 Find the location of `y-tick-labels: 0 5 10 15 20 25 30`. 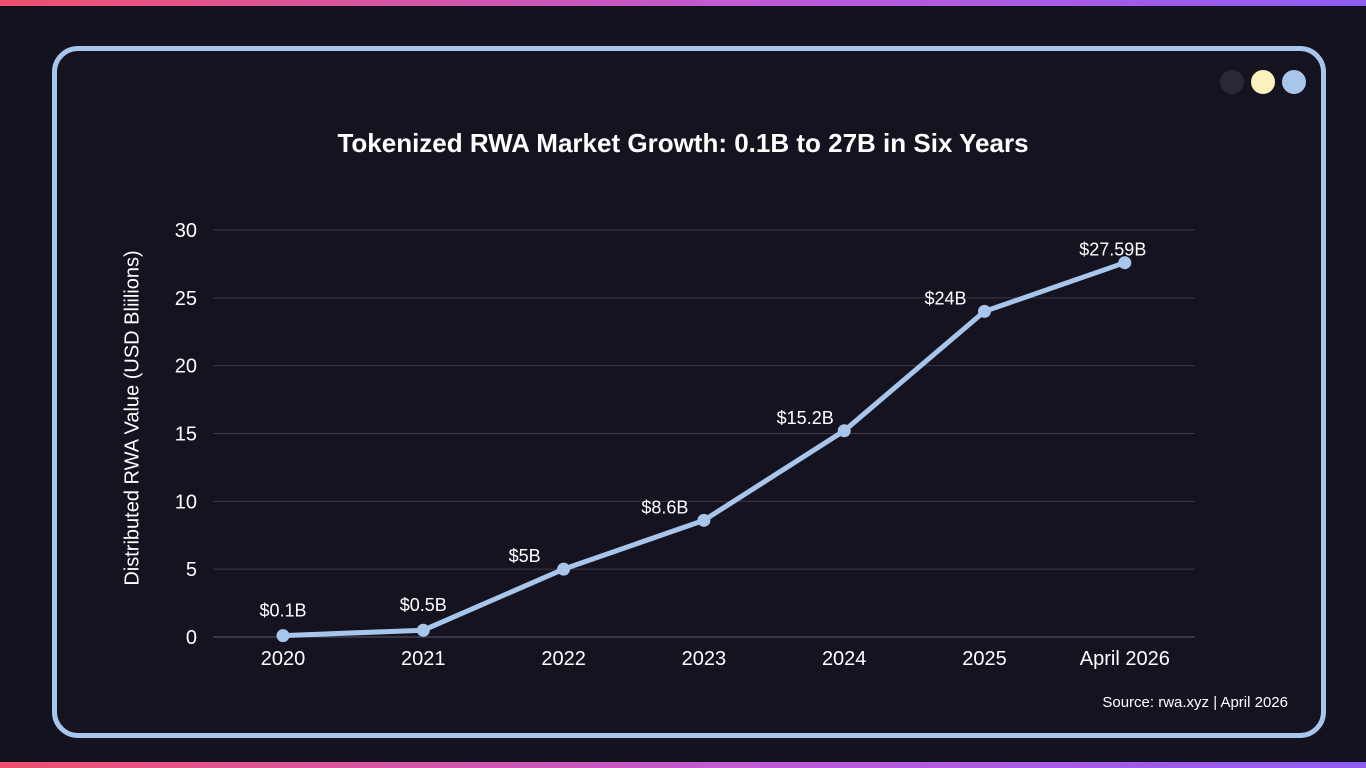

y-tick-labels: 0 5 10 15 20 25 30 is located at coordinates (186, 434).